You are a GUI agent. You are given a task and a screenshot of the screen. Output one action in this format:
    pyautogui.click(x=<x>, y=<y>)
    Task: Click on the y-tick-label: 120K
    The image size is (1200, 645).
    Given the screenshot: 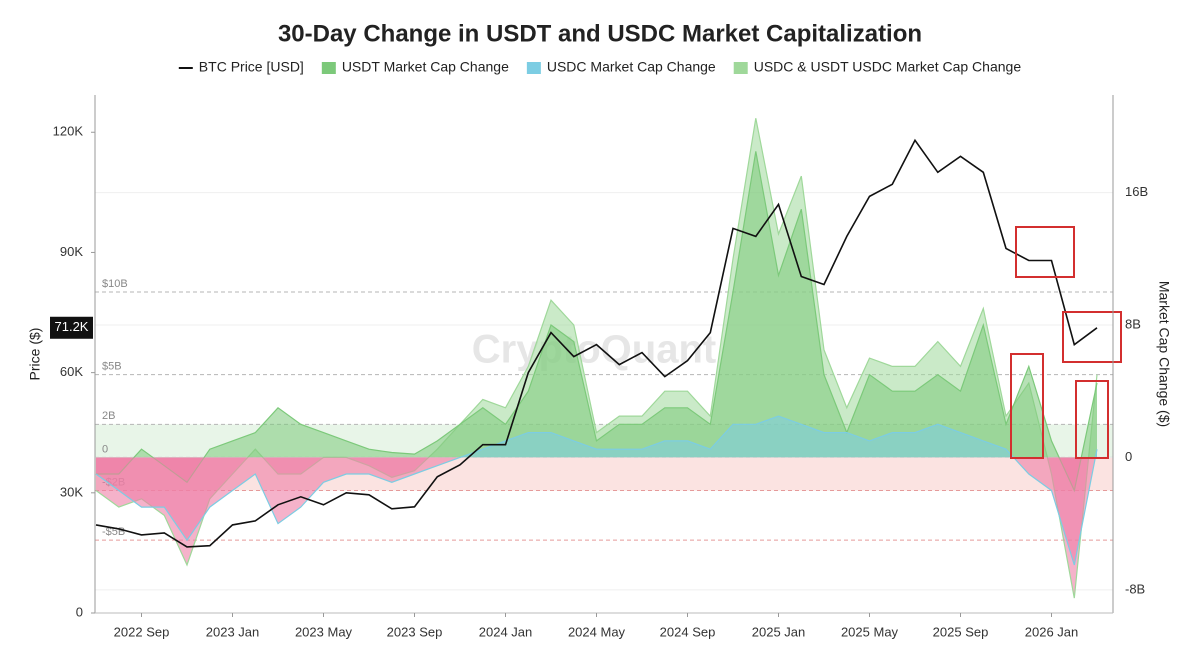 What is the action you would take?
    pyautogui.click(x=68, y=131)
    